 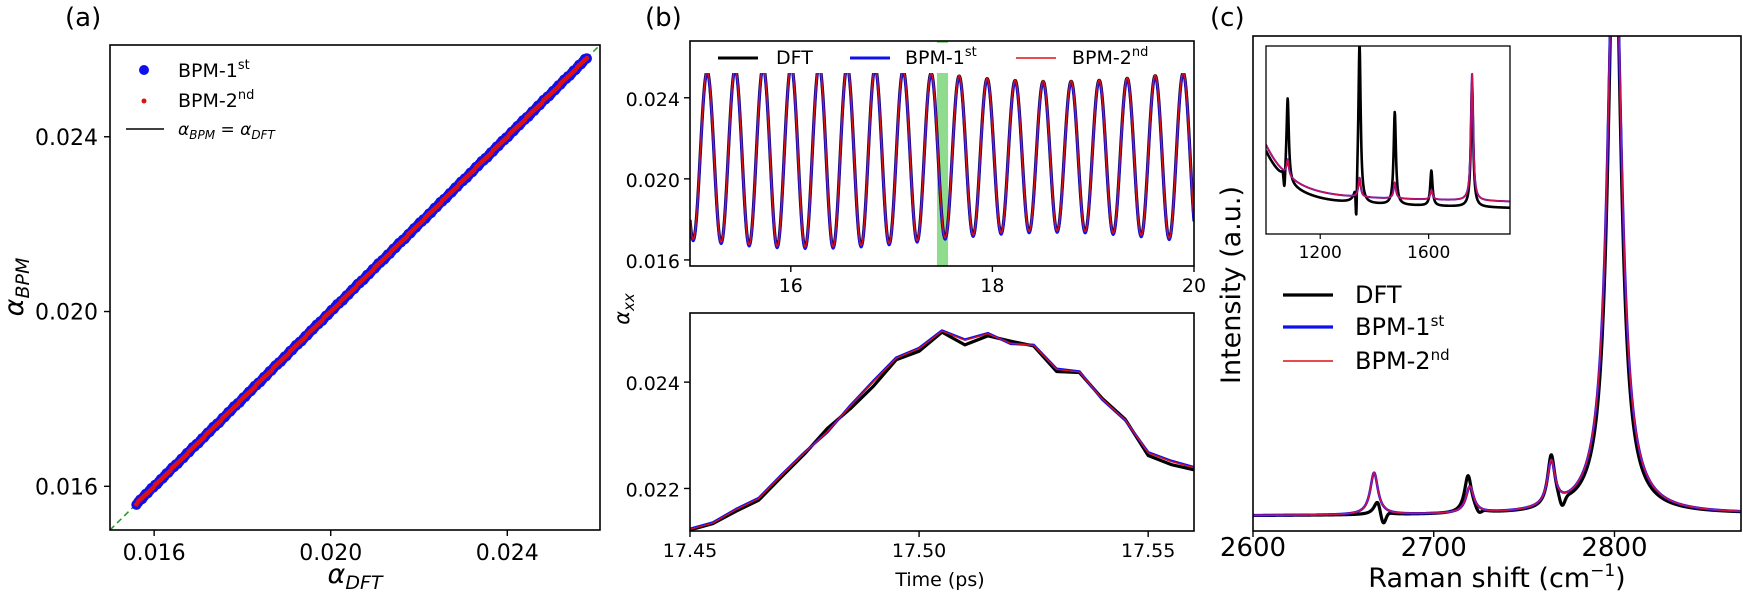 What do you see at coordinates (1428, 253) in the screenshot?
I see `inset-xtick-label: 1600` at bounding box center [1428, 253].